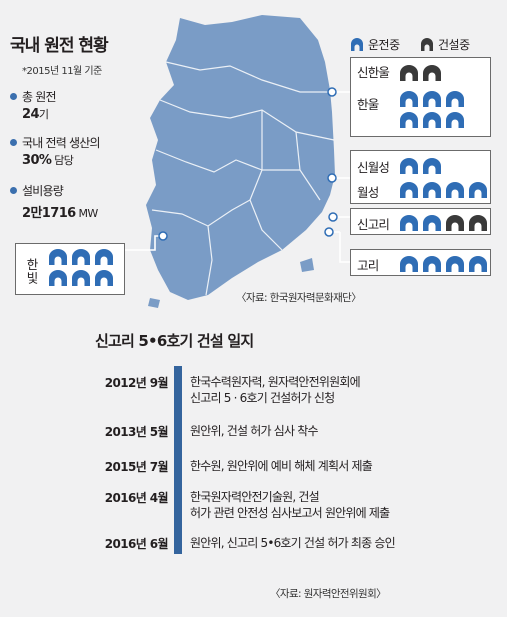 The height and width of the screenshot is (617, 507). What do you see at coordinates (163, 236) in the screenshot?
I see `hanbit-location-dot` at bounding box center [163, 236].